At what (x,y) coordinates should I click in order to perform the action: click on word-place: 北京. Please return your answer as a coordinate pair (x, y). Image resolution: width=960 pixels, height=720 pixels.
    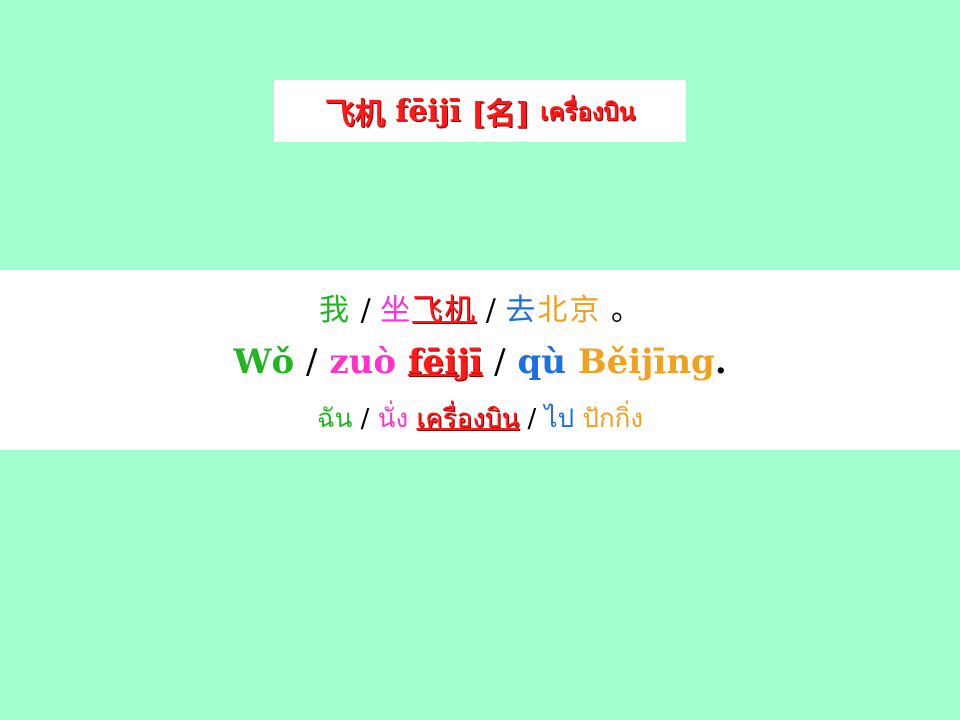
    Looking at the image, I should click on (569, 310).